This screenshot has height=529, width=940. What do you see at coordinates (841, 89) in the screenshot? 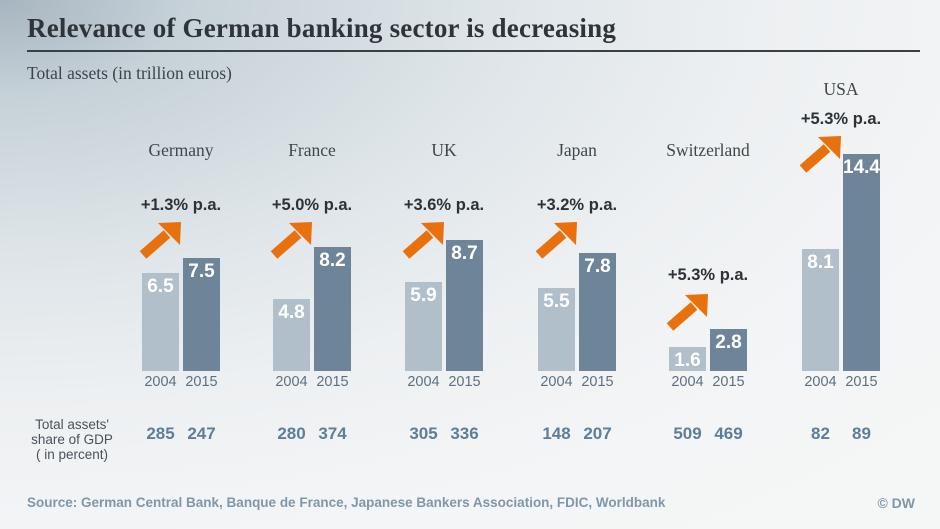
I see `country-label: USA` at bounding box center [841, 89].